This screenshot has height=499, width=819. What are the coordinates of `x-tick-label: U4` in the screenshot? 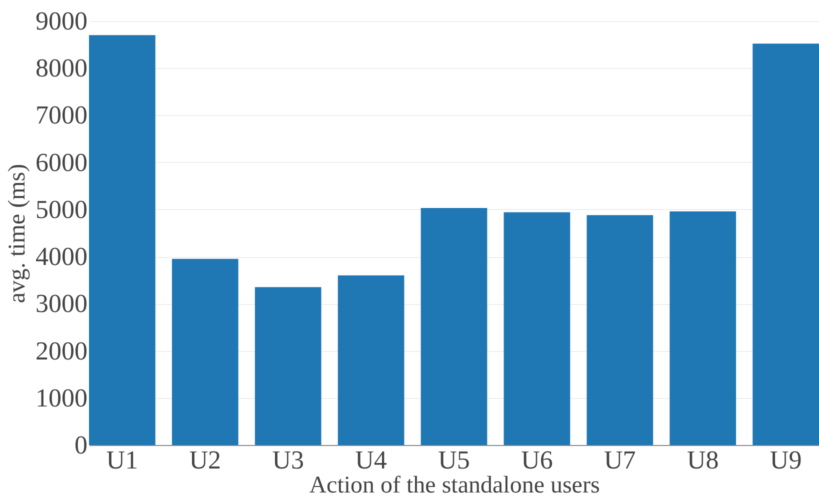 It's located at (371, 460).